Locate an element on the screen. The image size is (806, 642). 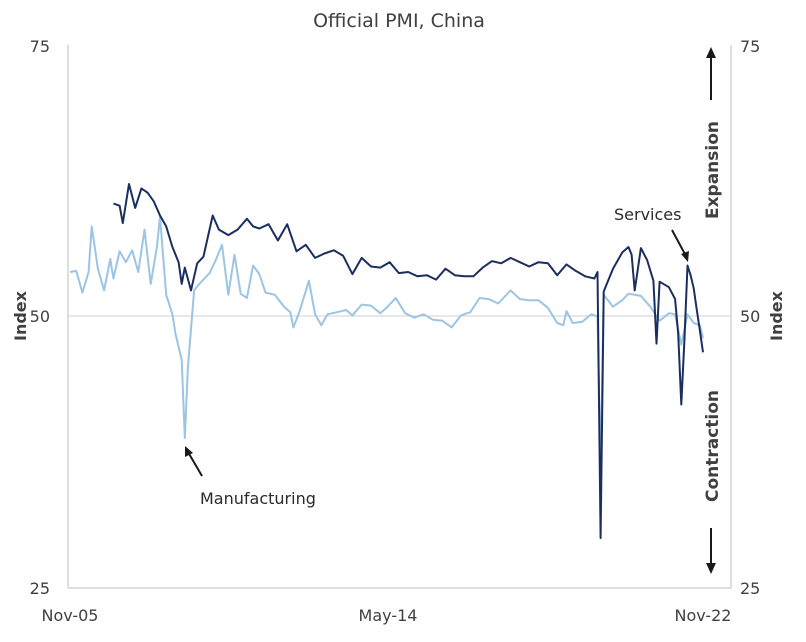
y-axis-title-right: Index is located at coordinates (776, 315).